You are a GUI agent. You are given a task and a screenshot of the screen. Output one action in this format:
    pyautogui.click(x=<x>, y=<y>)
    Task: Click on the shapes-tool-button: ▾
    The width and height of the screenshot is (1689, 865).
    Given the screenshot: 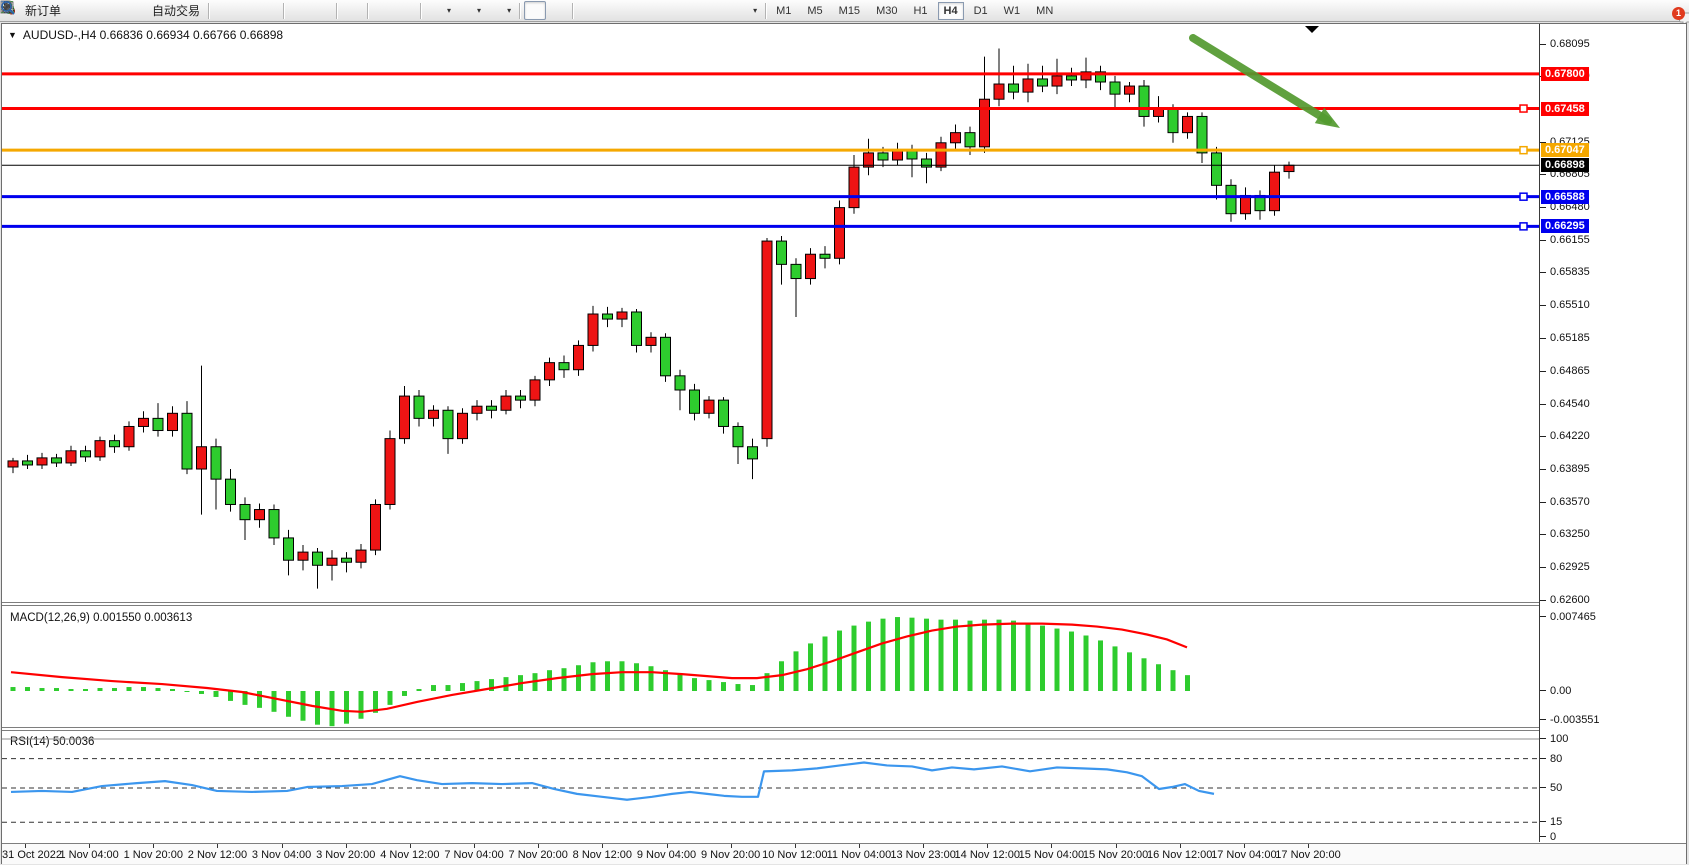 What is the action you would take?
    pyautogui.click(x=381, y=10)
    